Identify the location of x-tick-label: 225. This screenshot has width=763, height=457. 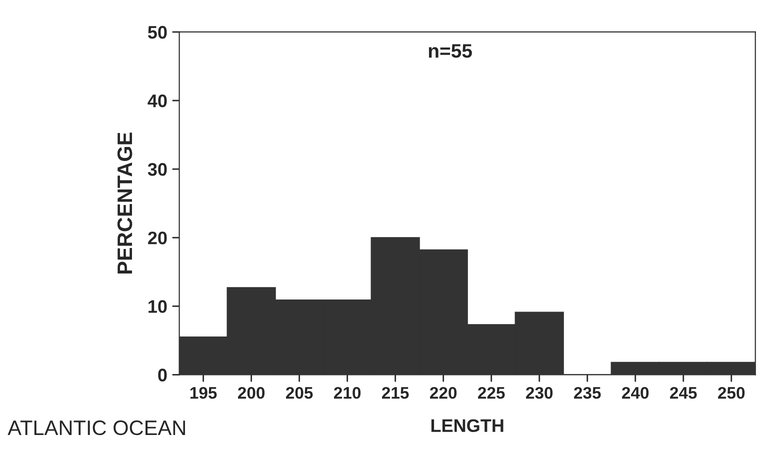
(491, 392).